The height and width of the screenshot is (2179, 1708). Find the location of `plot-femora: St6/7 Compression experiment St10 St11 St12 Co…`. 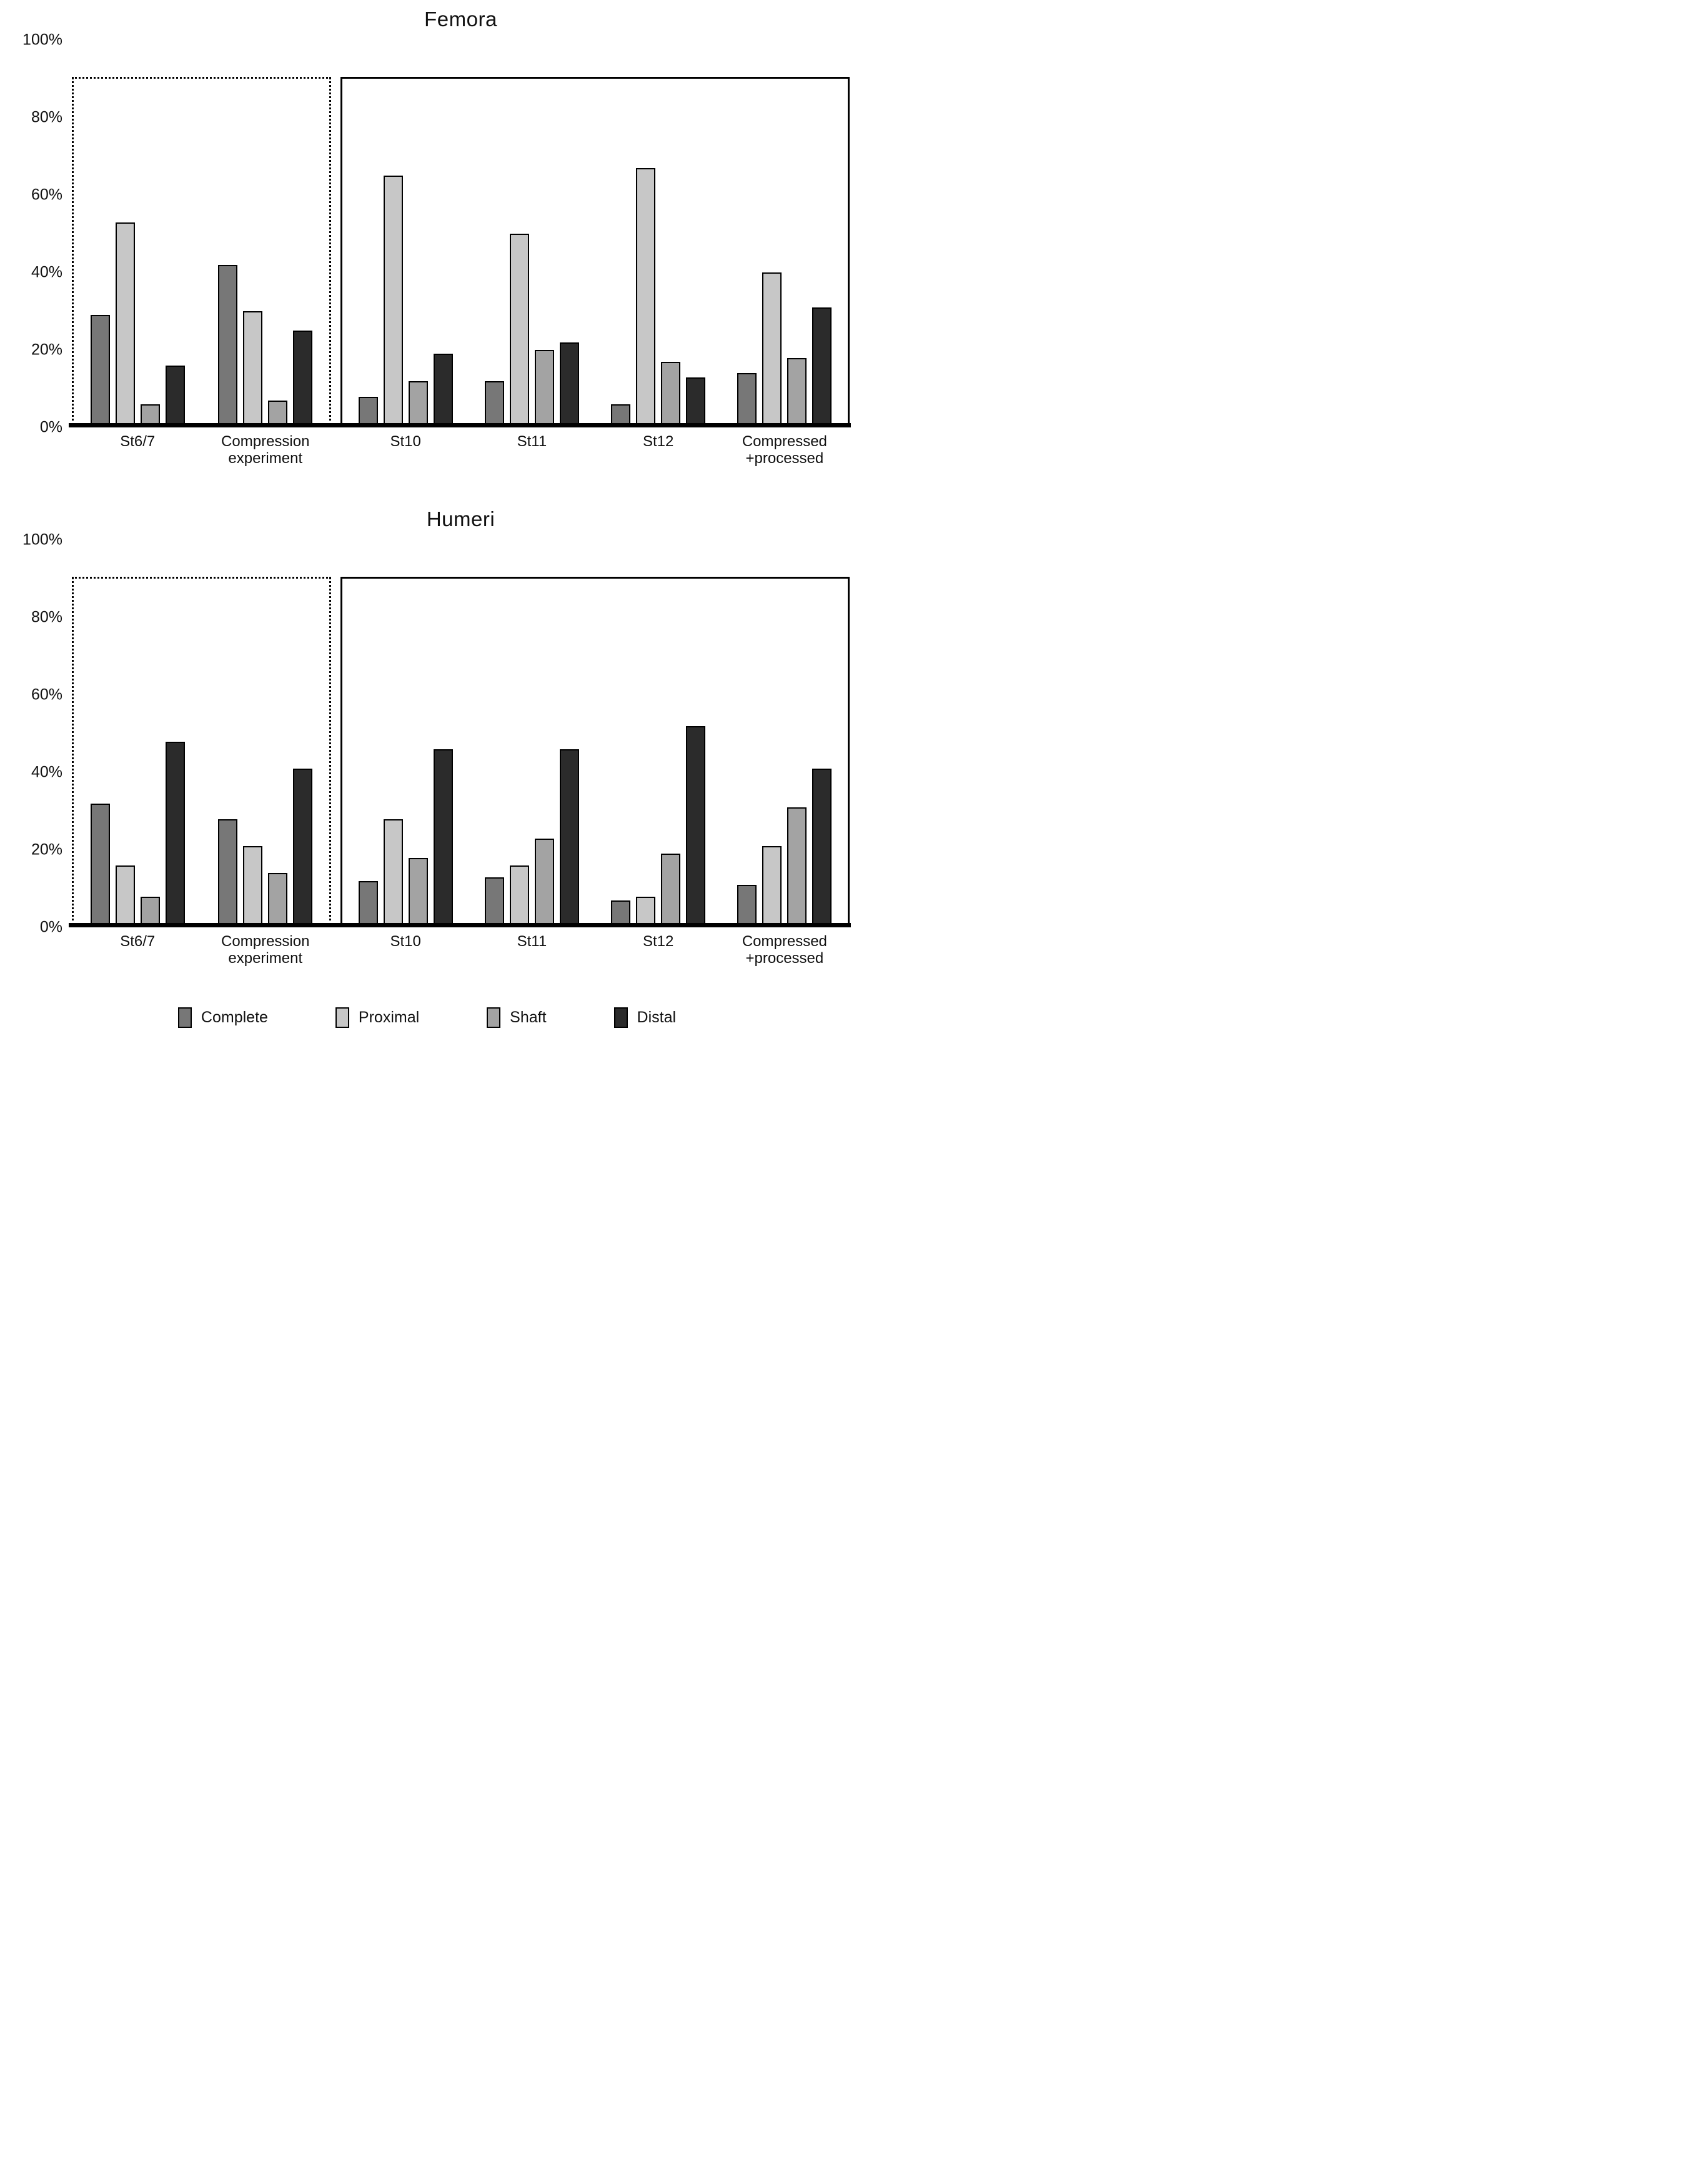

plot-femora: St6/7 Compression experiment St10 St11 St12 Co… is located at coordinates (460, 253).